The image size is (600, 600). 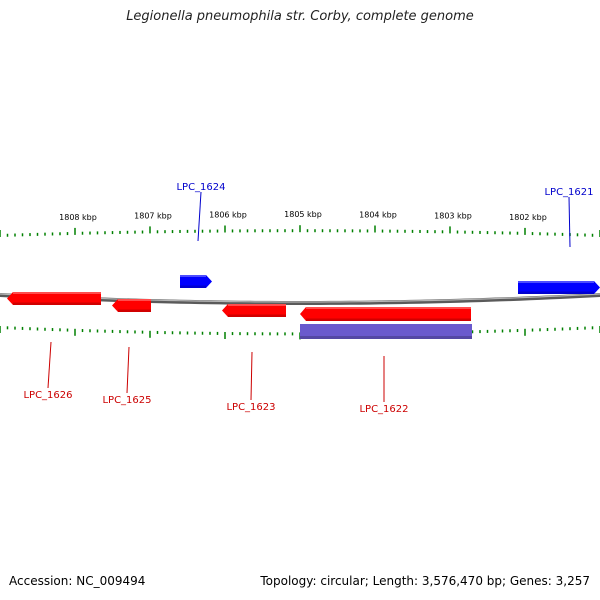 I want to click on rna-feature-shape, so click(x=386, y=331).